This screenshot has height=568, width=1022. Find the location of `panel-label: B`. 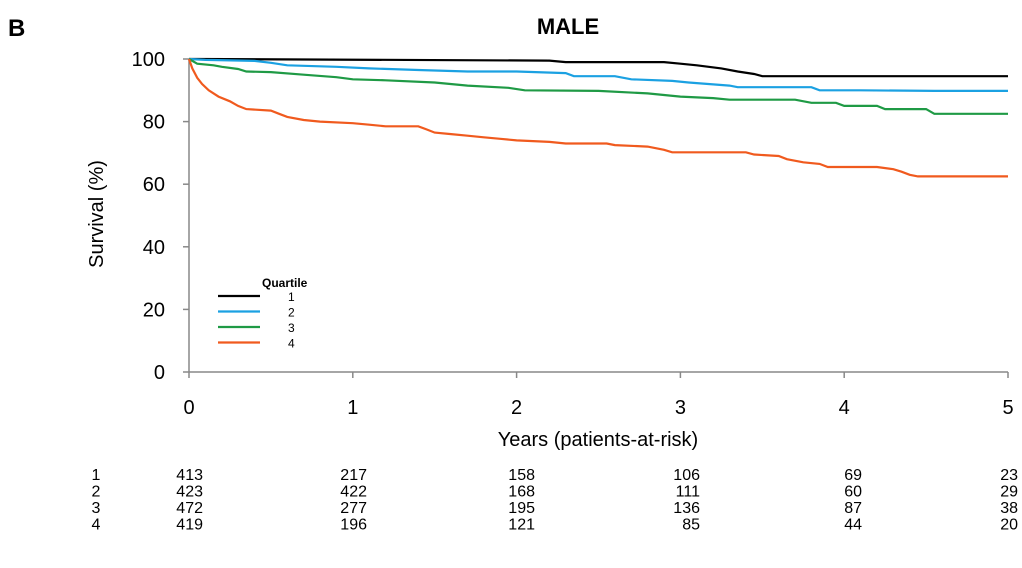

panel-label: B is located at coordinates (16, 28).